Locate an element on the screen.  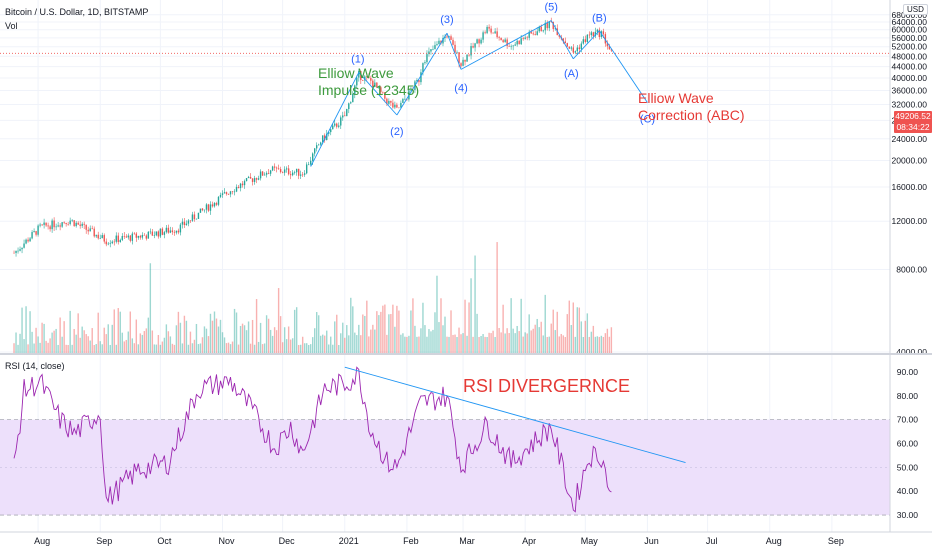
chart-annotation: Impulse (12345) is located at coordinates (368, 90).